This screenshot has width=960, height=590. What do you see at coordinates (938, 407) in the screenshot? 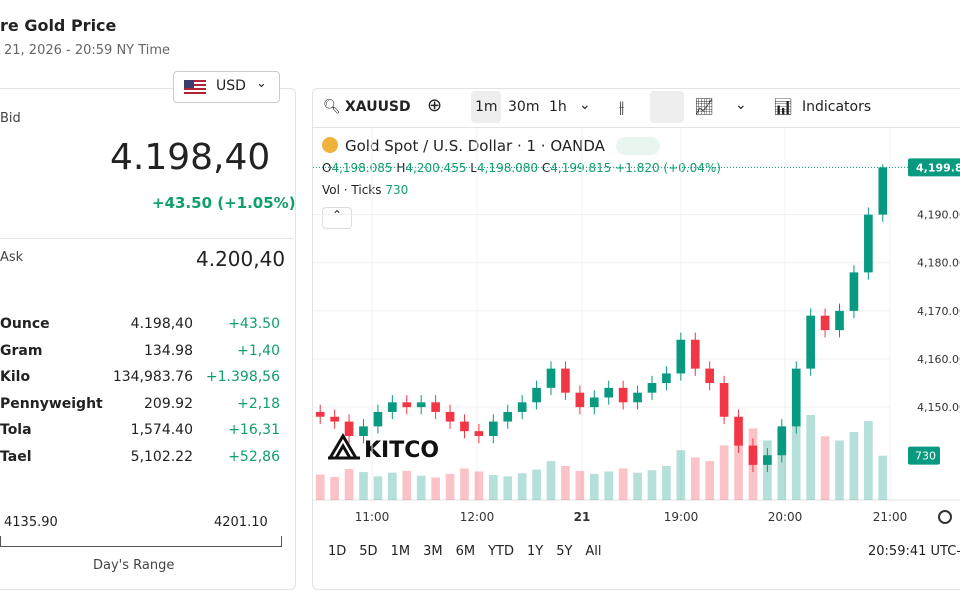
I see `y-tick-label: 4,150.00` at bounding box center [938, 407].